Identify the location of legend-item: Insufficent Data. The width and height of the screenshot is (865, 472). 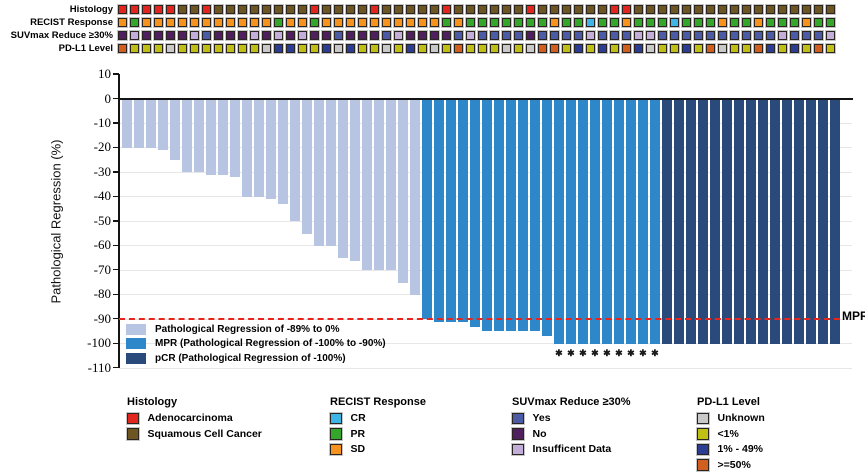
(571, 449).